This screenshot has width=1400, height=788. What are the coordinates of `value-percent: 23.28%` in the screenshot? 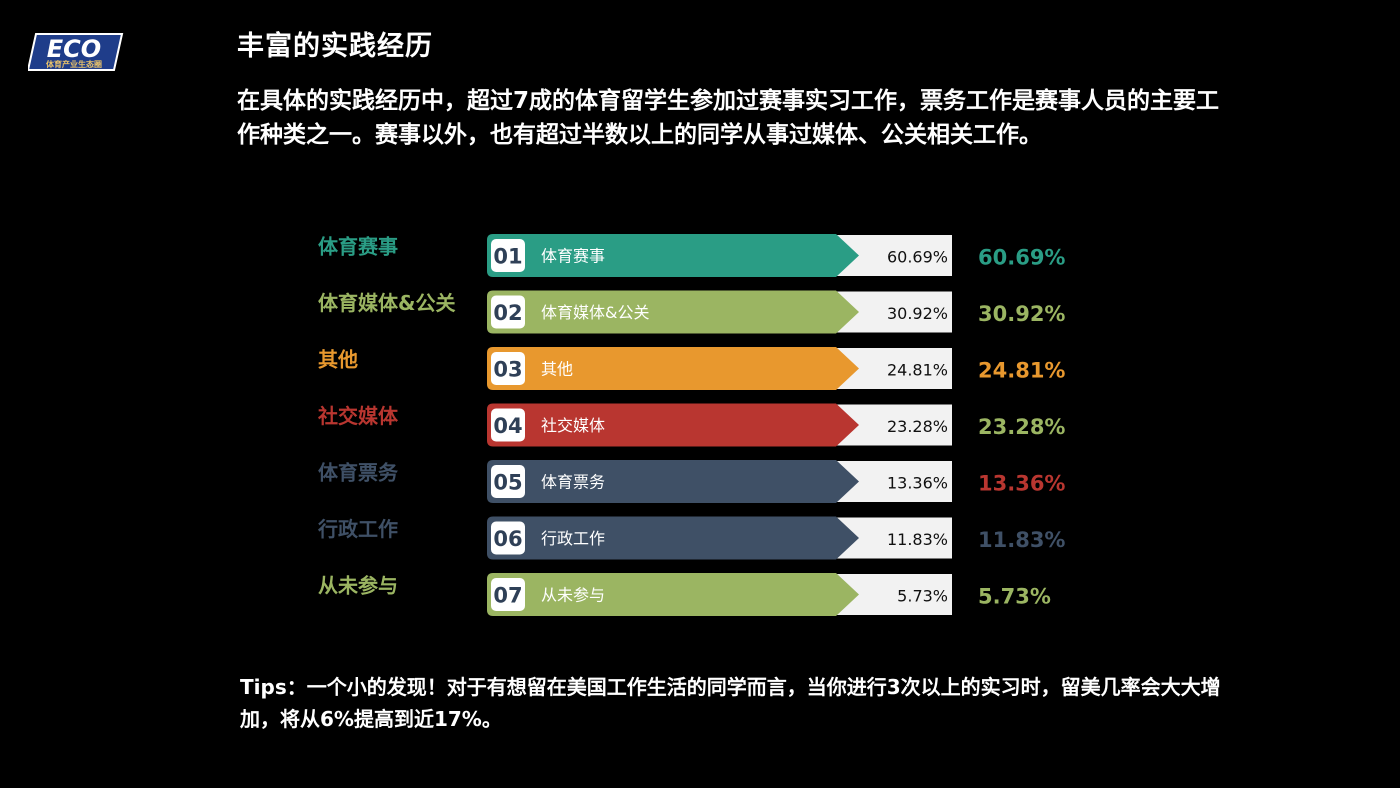 It's located at (1021, 427).